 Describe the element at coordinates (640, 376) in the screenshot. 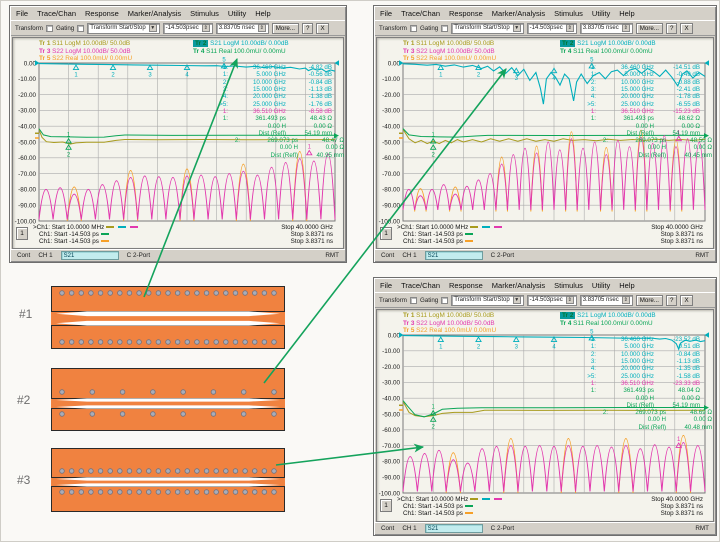

I see `marker-row: >5: 25.000 GHz -1.58 dB` at that location.